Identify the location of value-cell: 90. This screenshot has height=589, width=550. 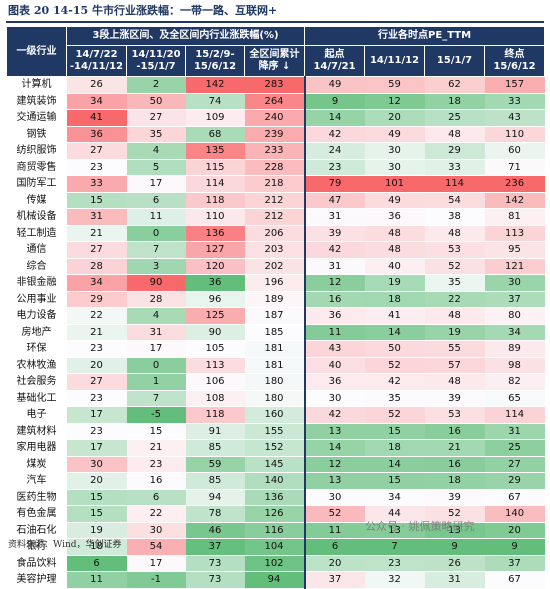
(156, 283).